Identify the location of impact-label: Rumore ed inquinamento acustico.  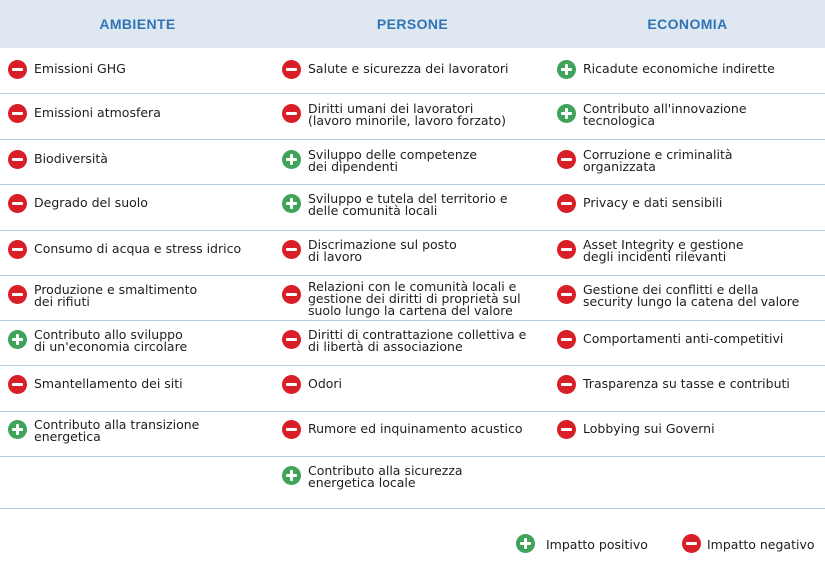
(415, 428).